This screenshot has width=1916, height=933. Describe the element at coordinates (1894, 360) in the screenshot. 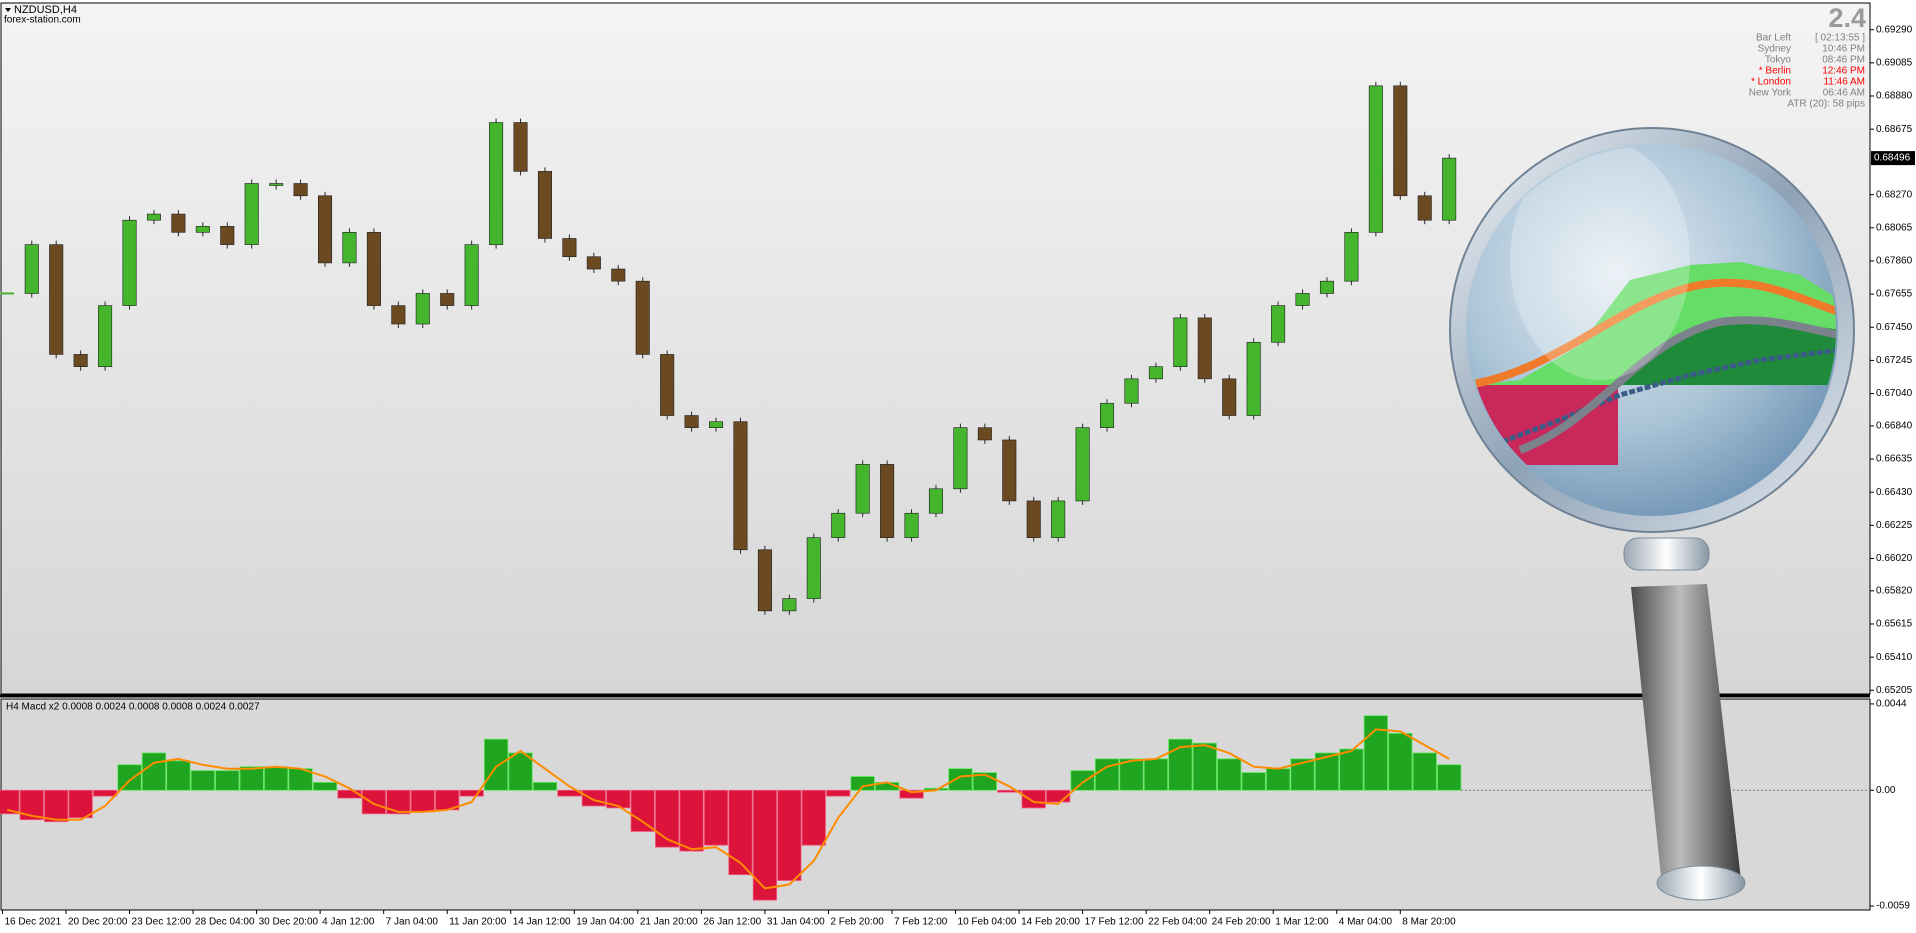

I see `y-tick-label: 0.67245` at that location.